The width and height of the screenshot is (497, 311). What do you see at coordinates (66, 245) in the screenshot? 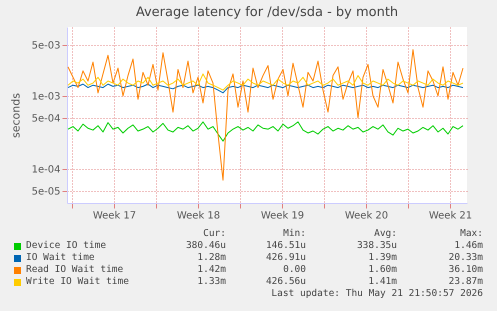
I see `legend-label: Device IO time` at bounding box center [66, 245].